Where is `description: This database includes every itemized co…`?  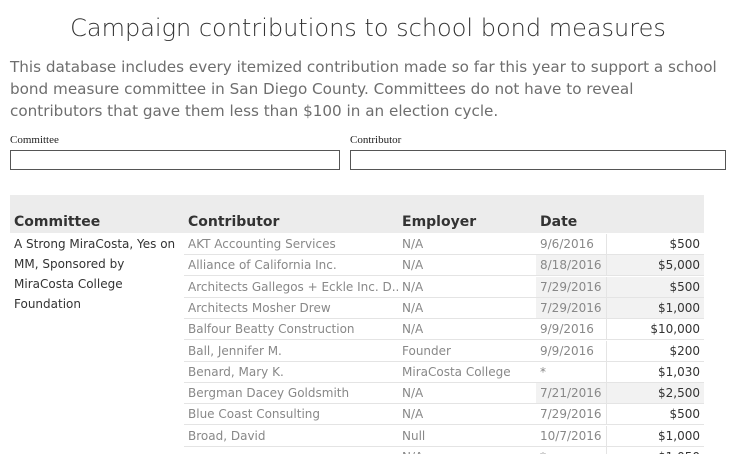
description: This database includes every itemized co… is located at coordinates (363, 89).